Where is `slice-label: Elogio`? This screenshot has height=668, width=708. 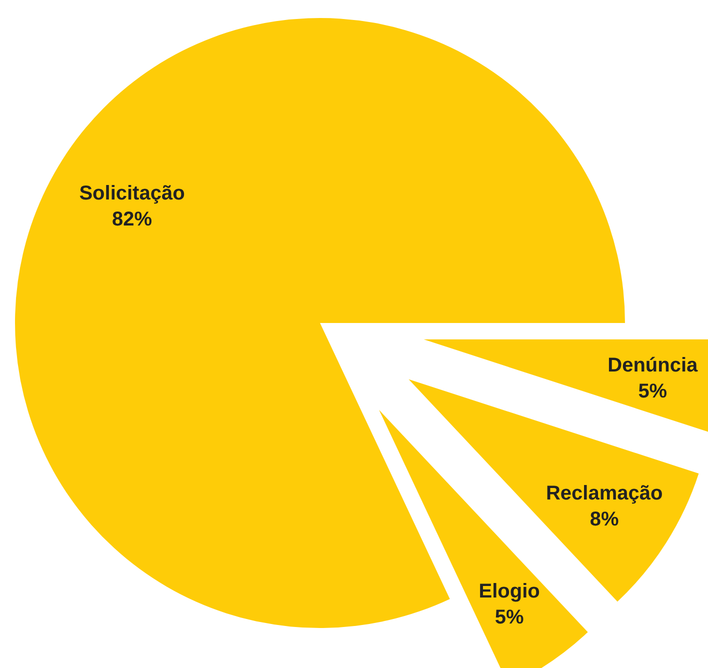 slice-label: Elogio is located at coordinates (509, 591).